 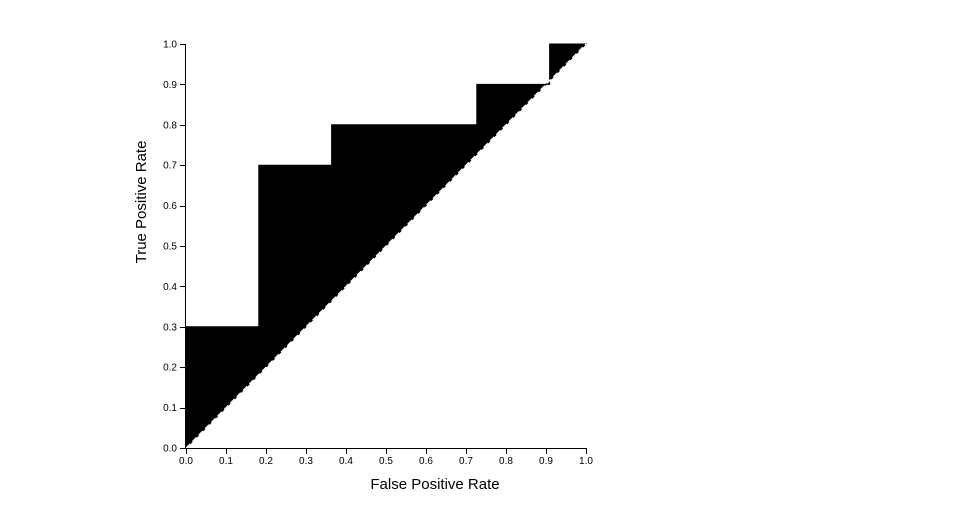 What do you see at coordinates (466, 461) in the screenshot?
I see `x-tick-label: 0.7` at bounding box center [466, 461].